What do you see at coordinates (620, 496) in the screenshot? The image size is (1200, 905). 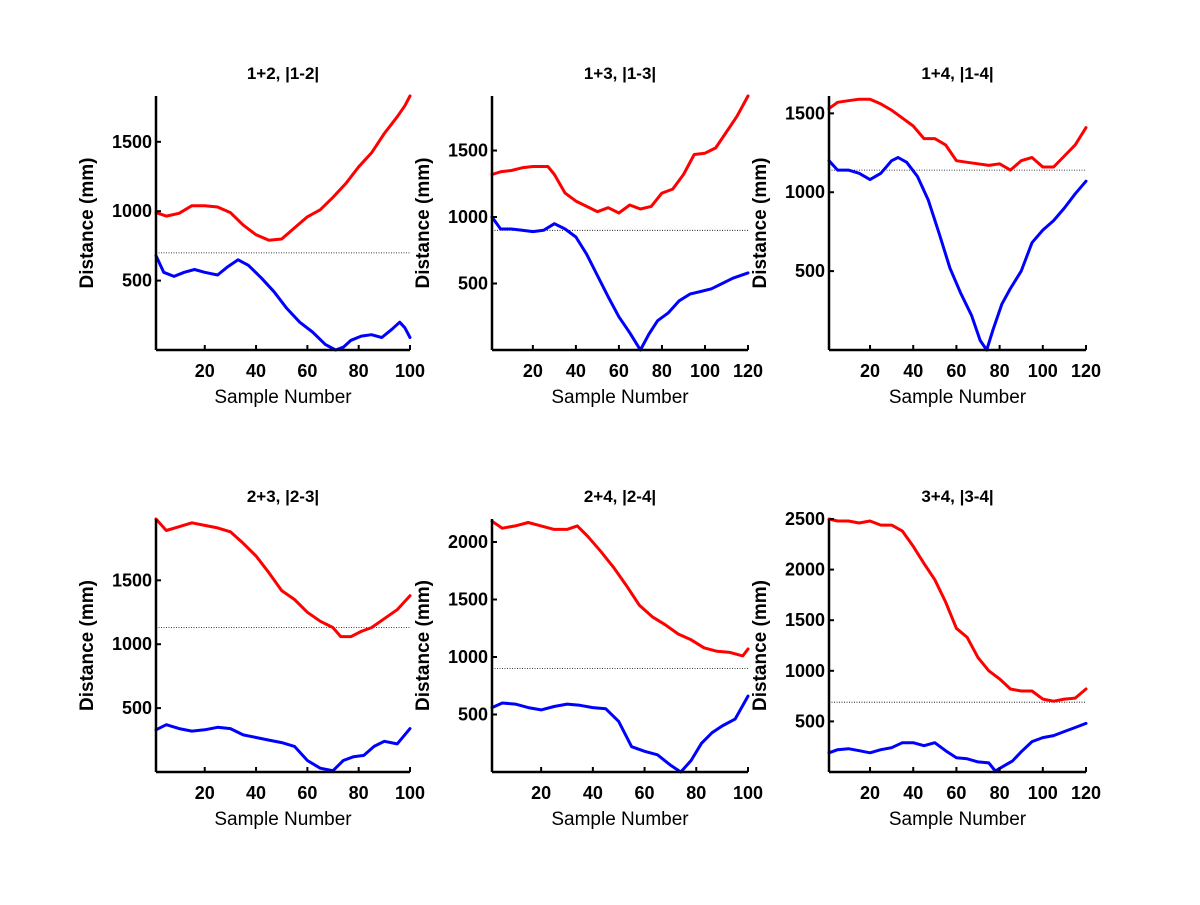 I see `subplot-title: 2+4, |2-4|` at bounding box center [620, 496].